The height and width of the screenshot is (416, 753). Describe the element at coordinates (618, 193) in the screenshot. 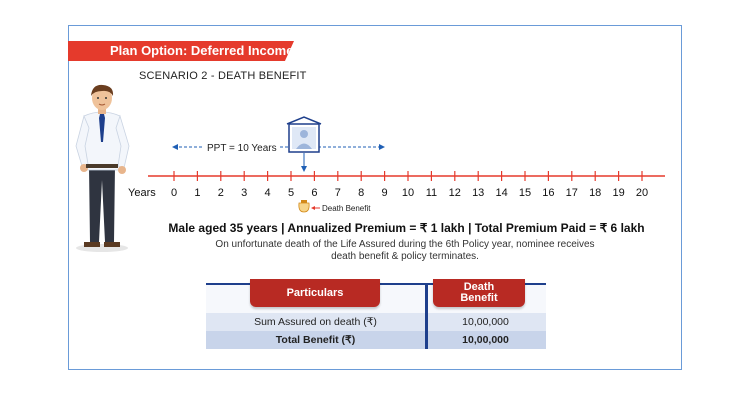

I see `timeline-tick-label: 19` at that location.